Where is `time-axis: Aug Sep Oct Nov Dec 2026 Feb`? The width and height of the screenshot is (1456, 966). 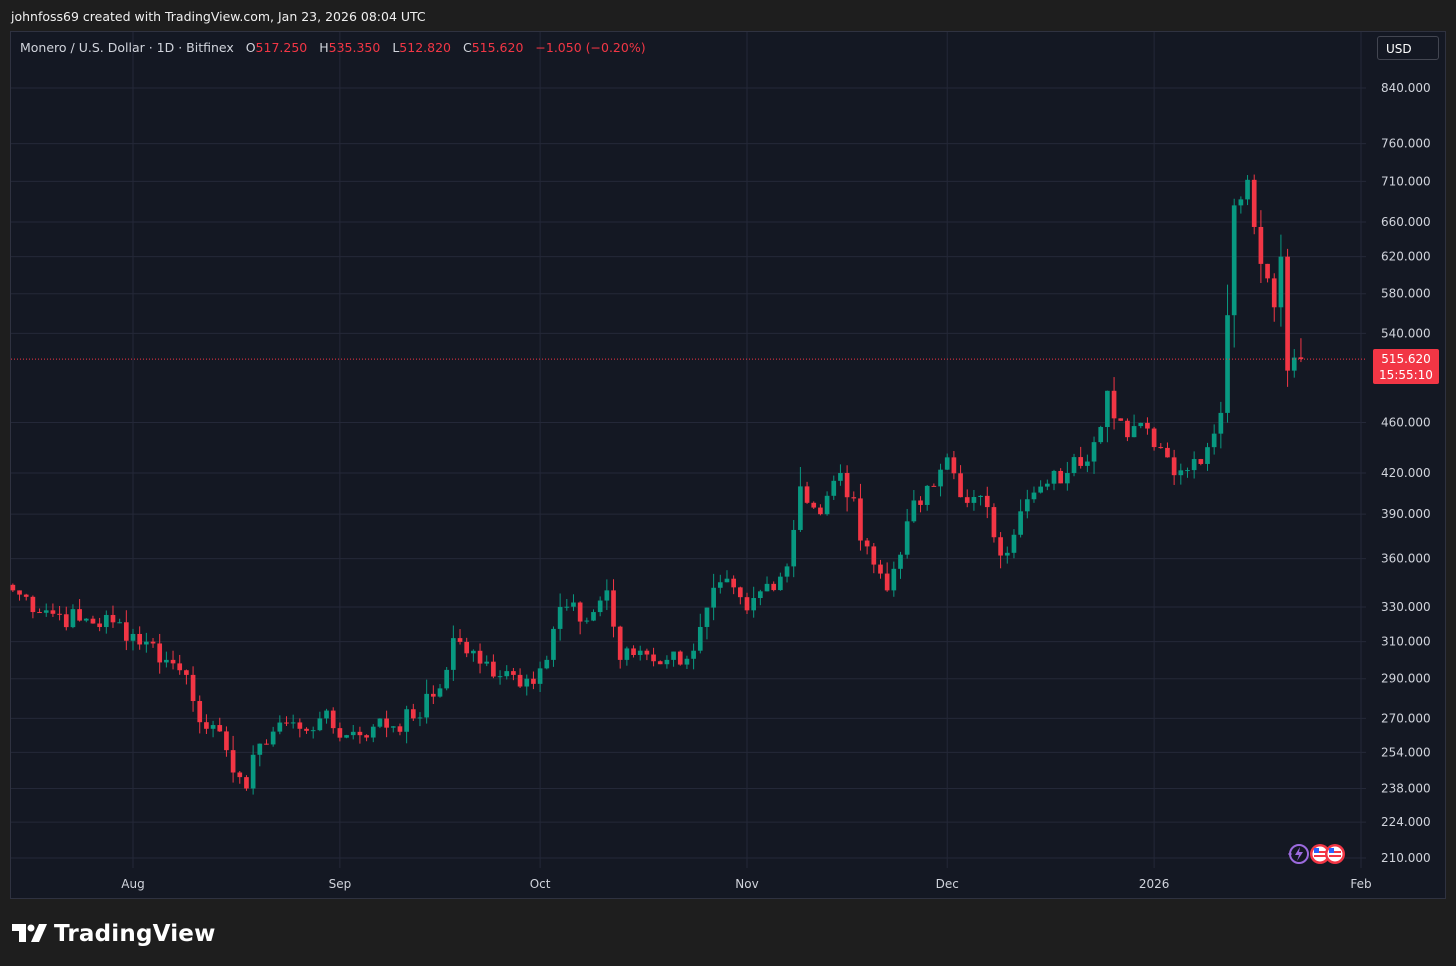
time-axis: Aug Sep Oct Nov Dec 2026 Feb is located at coordinates (746, 884).